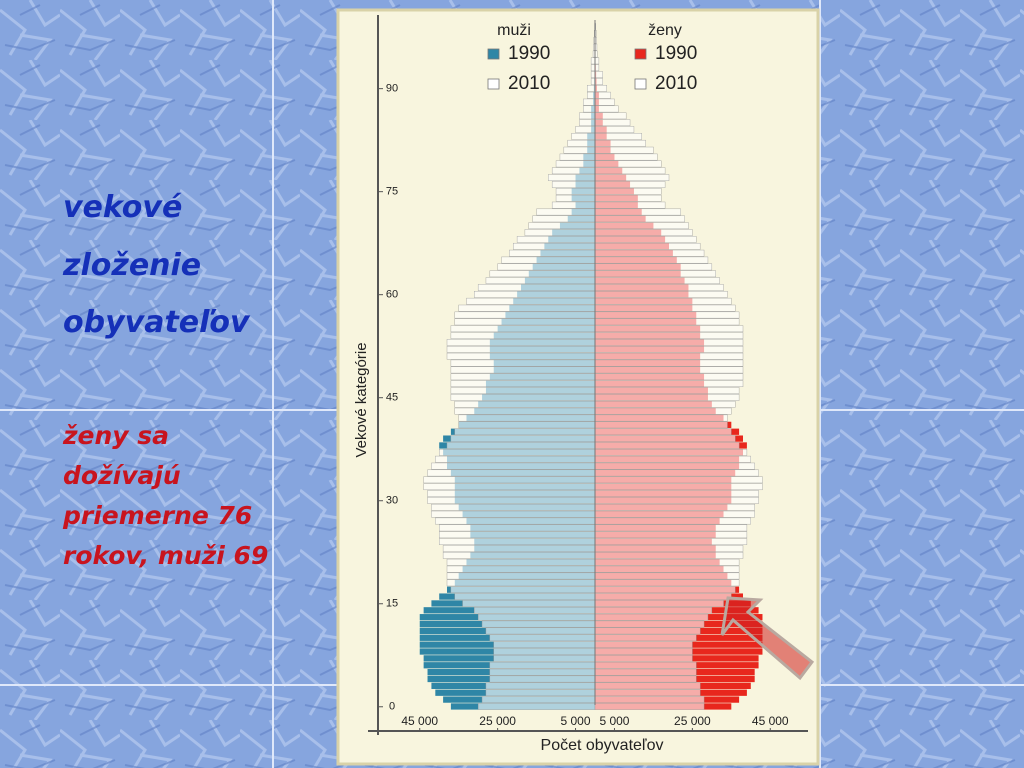 Image resolution: width=1024 pixels, height=768 pixels. I want to click on y-tick-label: 15, so click(392, 604).